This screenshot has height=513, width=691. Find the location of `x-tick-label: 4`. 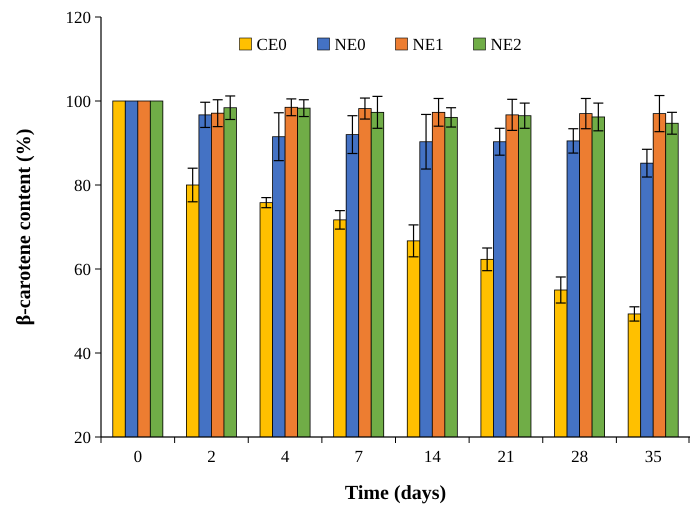

x-tick-label: 4 is located at coordinates (285, 456).